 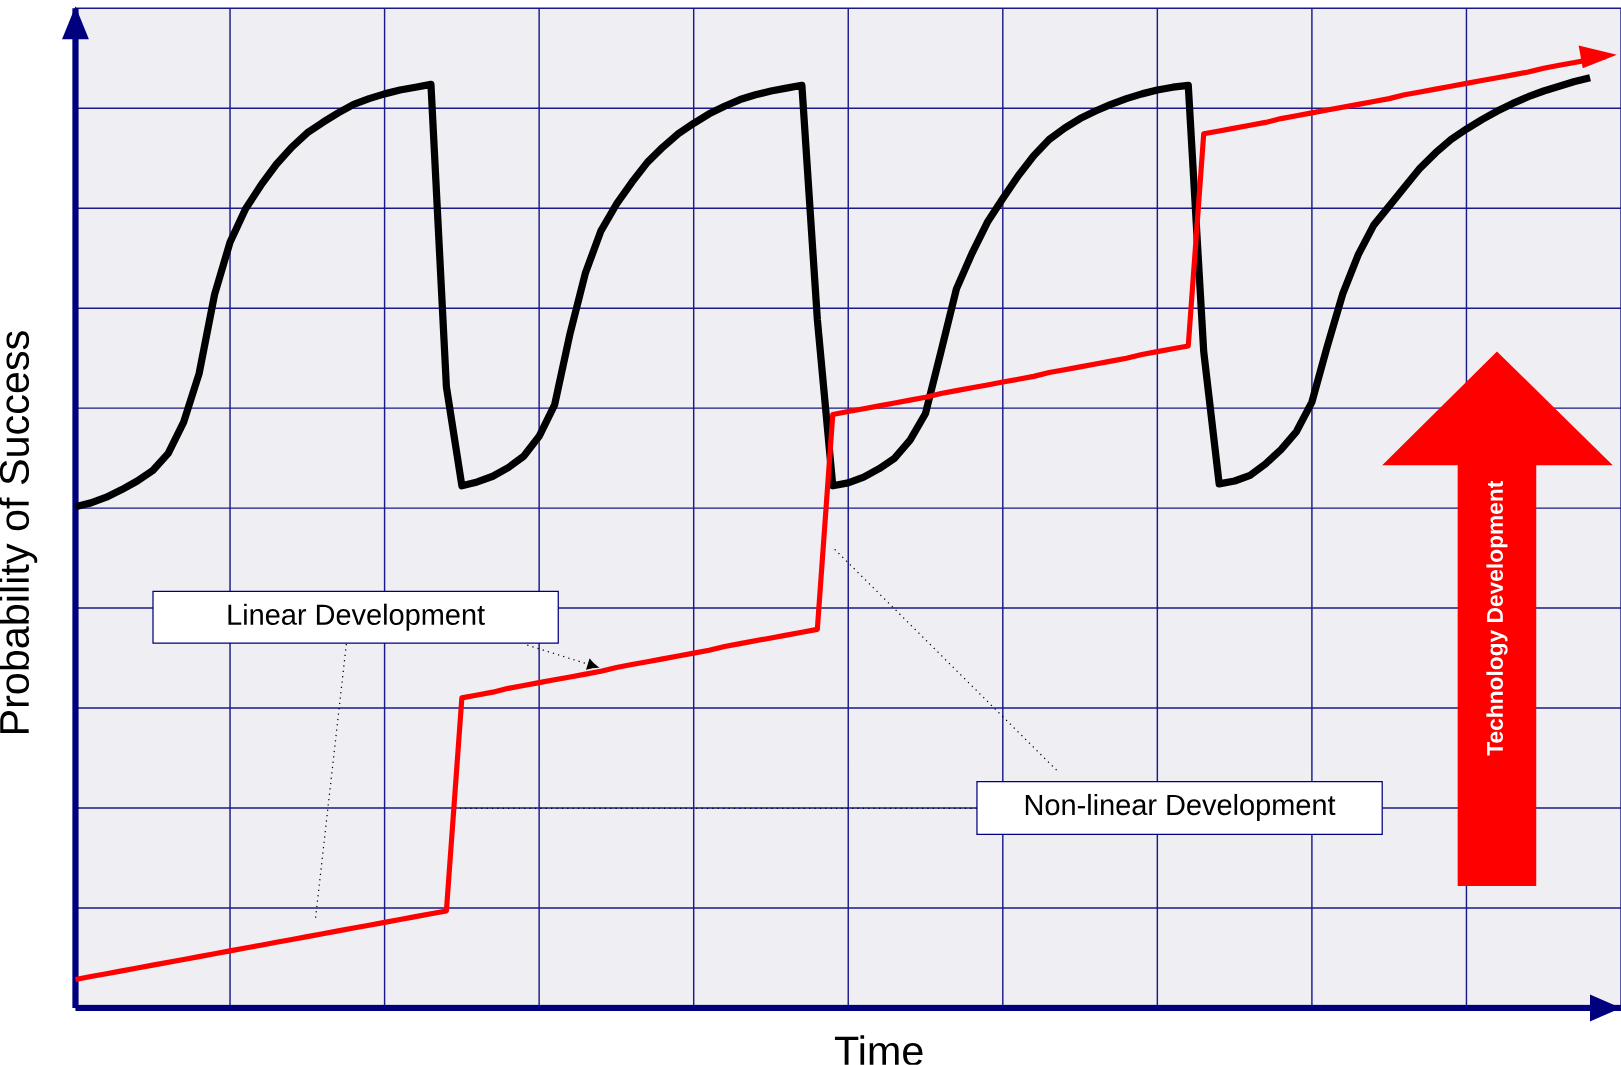 What do you see at coordinates (1180, 807) in the screenshot?
I see `annotation: Non-linear Development` at bounding box center [1180, 807].